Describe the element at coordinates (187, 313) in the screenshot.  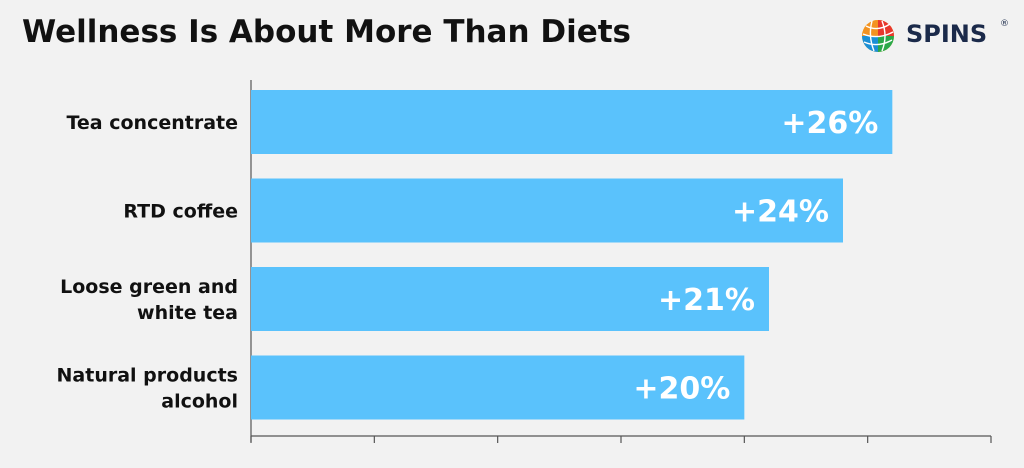
I see `category-label: white tea` at that location.